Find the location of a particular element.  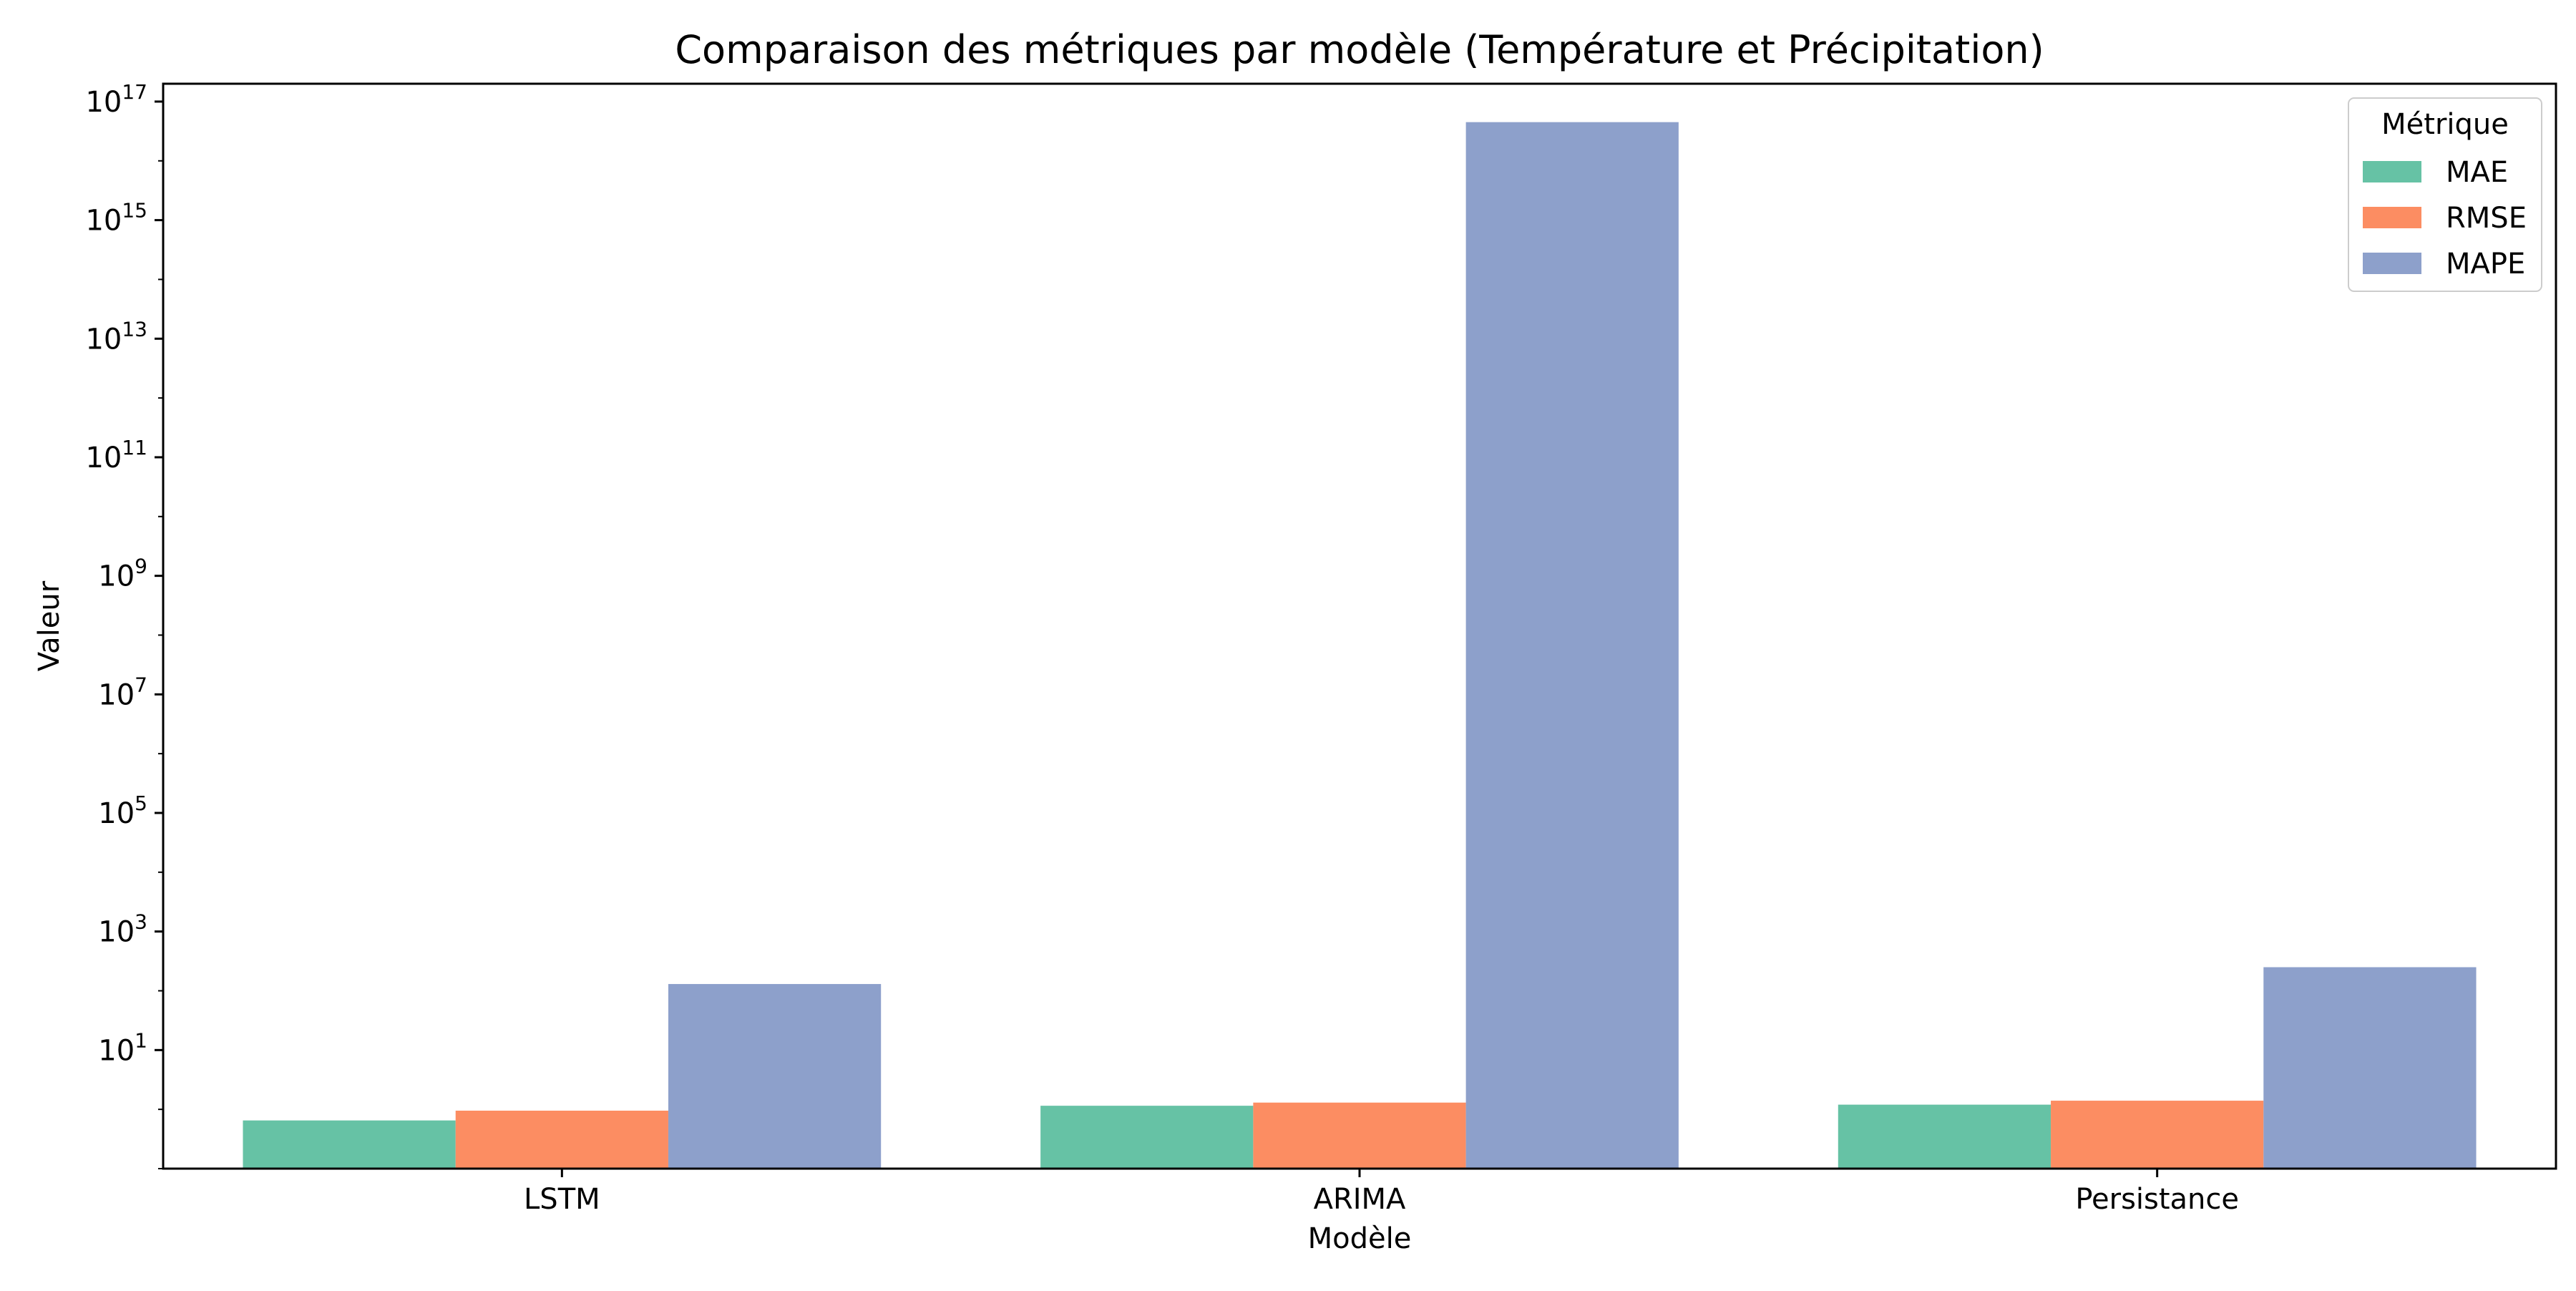

y-tick-label: 10¹³ is located at coordinates (116, 336).